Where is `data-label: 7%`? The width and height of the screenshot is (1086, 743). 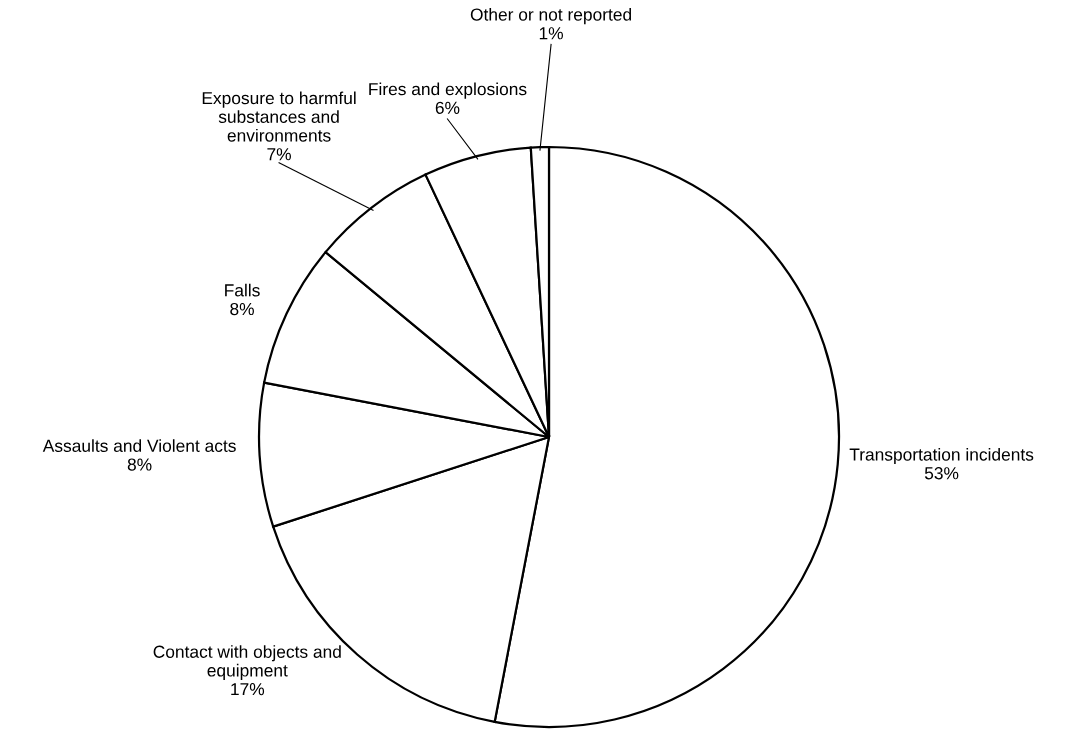 data-label: 7% is located at coordinates (279, 154).